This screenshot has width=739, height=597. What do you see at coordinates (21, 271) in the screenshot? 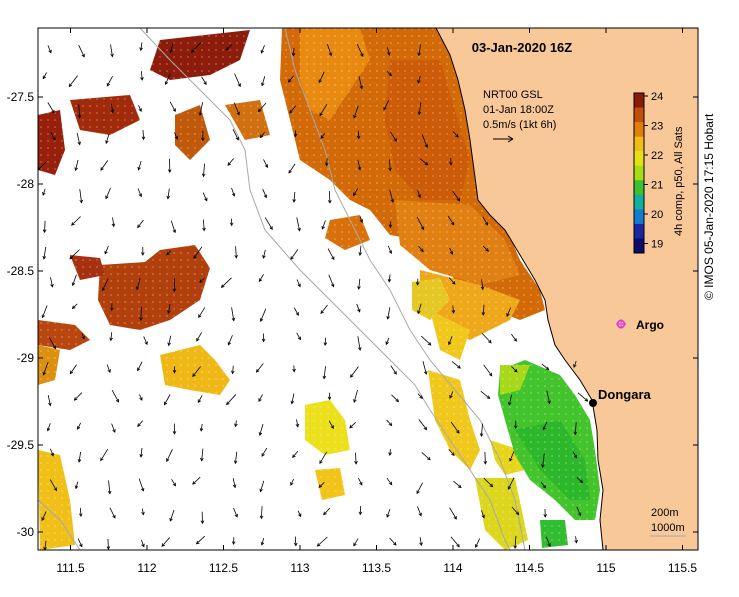
I see `y-tick-label: -28.5` at bounding box center [21, 271].